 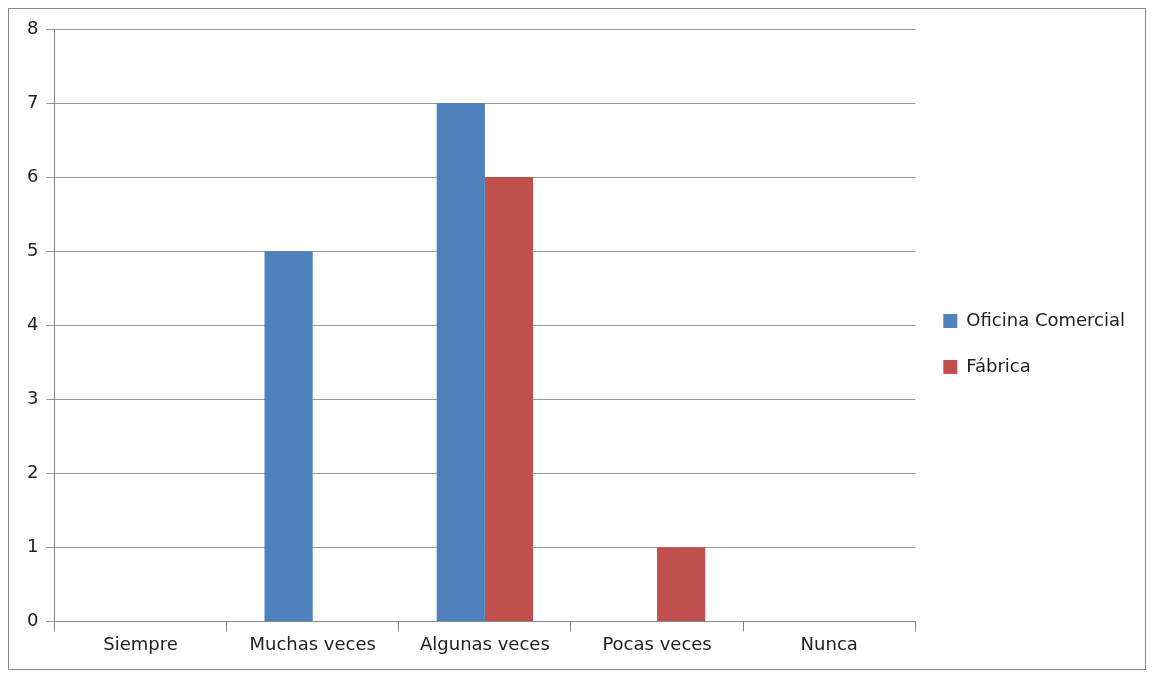 What do you see at coordinates (1045, 319) in the screenshot?
I see `legend-label: Oficina Comercial` at bounding box center [1045, 319].